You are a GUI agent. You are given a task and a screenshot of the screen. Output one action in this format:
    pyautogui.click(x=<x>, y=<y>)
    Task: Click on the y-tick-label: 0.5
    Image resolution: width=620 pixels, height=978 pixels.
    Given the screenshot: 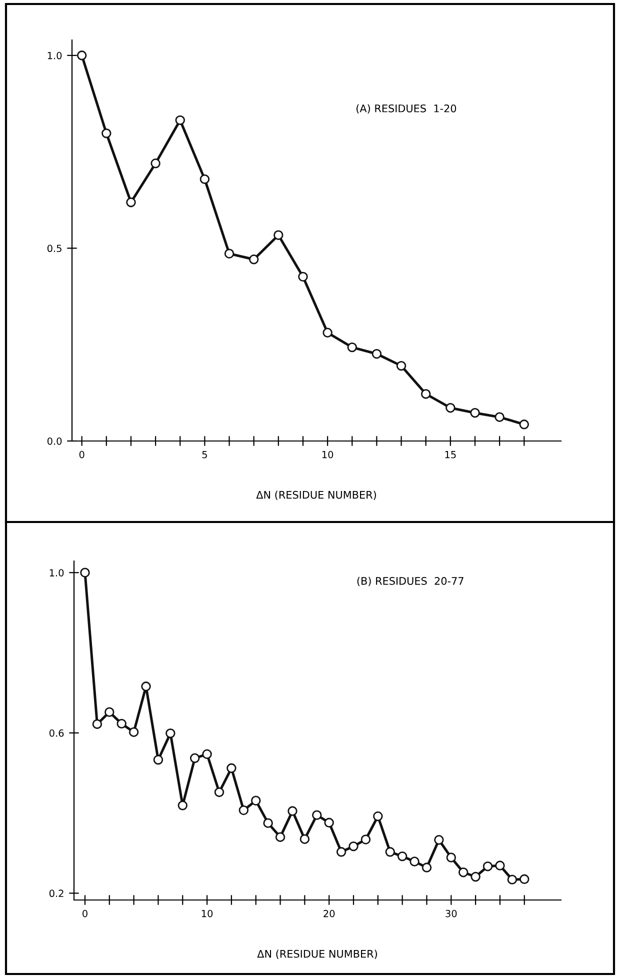 What is the action you would take?
    pyautogui.click(x=54, y=248)
    